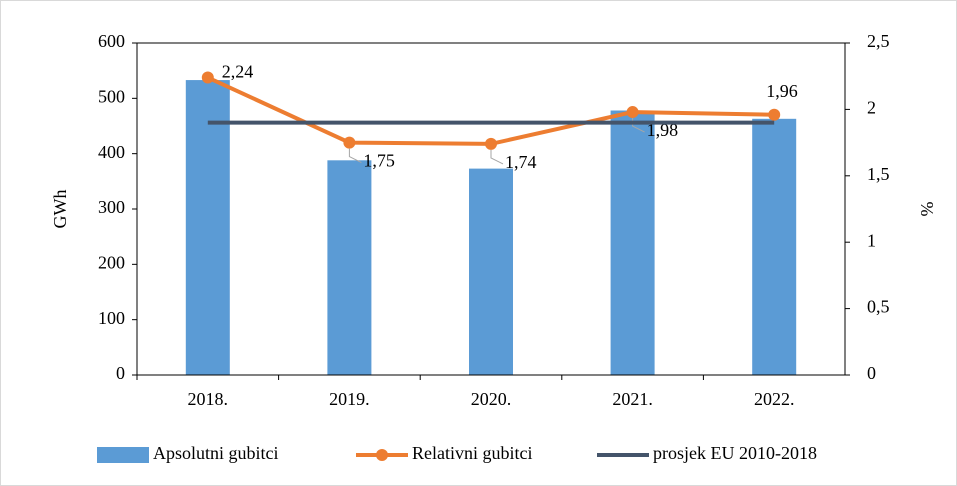 Image resolution: width=957 pixels, height=486 pixels. I want to click on legend-marker, so click(382, 455).